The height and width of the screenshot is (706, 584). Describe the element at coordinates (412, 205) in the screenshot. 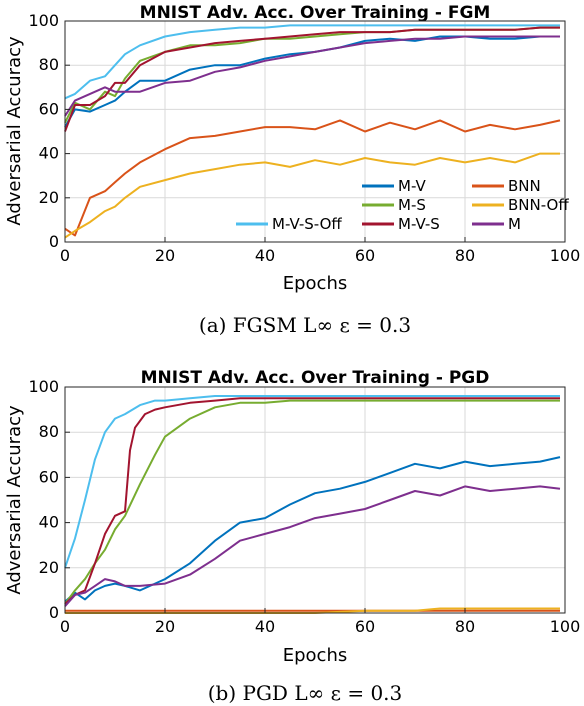

I see `legend-label: M-S` at that location.